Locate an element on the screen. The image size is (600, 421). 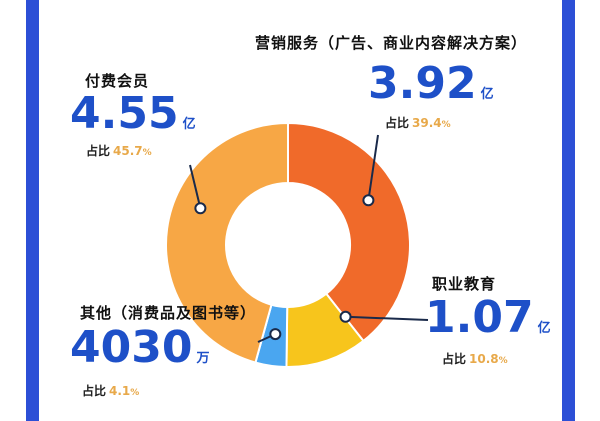
marketing-value: 3.92 is located at coordinates (422, 83).